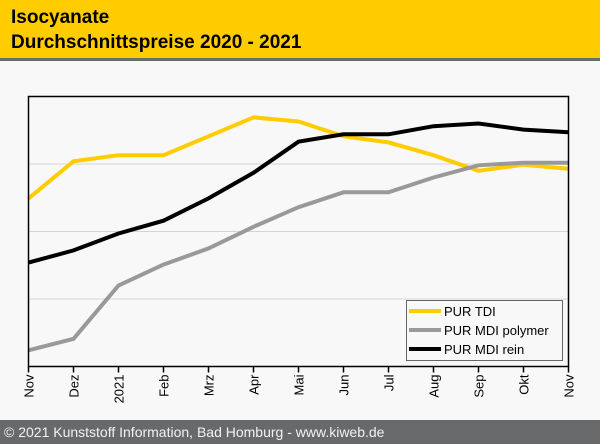 The width and height of the screenshot is (600, 444). Describe the element at coordinates (524, 384) in the screenshot. I see `x-tick-label: Okt` at that location.